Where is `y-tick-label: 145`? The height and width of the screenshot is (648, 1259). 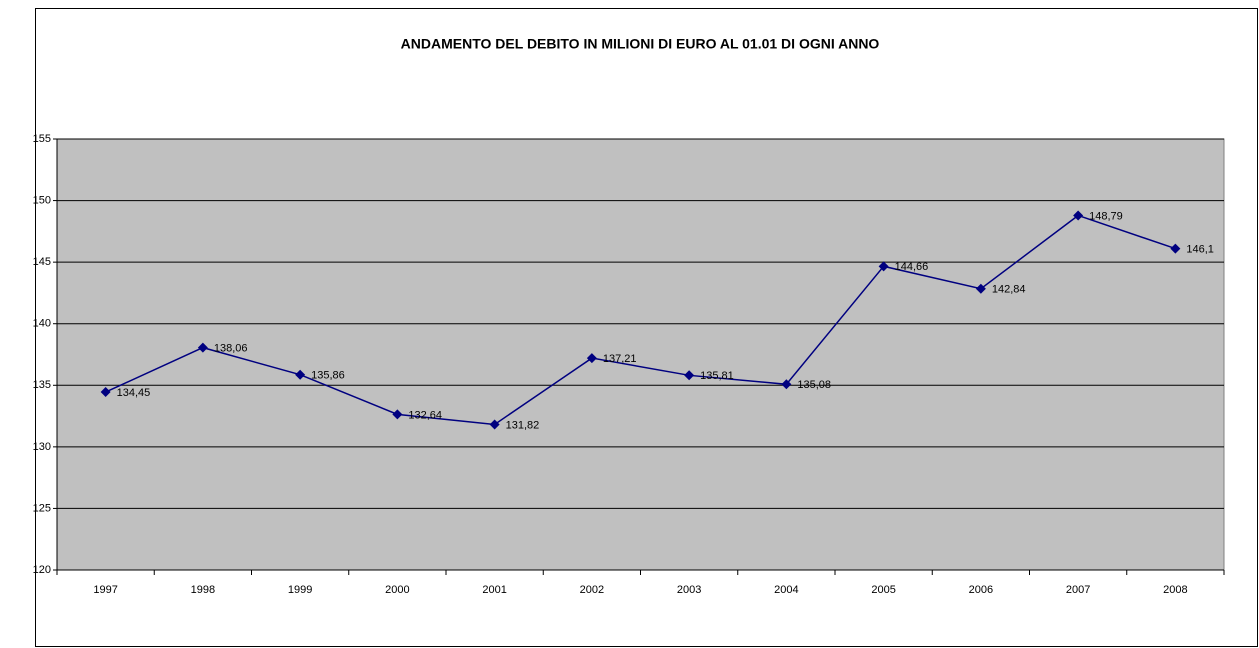 y-tick-label: 145 is located at coordinates (42, 262).